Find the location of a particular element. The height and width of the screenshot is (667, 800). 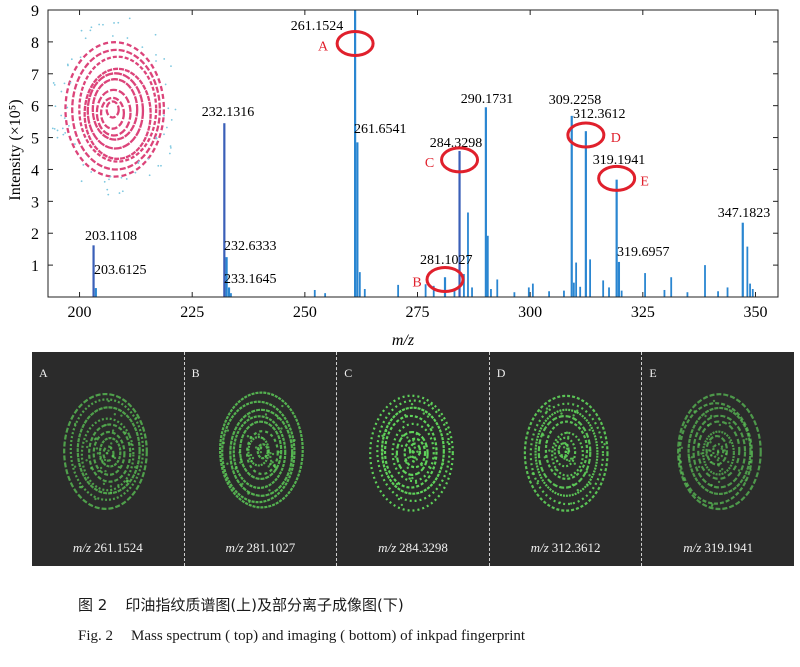

annotation-letter: E is located at coordinates (644, 181).